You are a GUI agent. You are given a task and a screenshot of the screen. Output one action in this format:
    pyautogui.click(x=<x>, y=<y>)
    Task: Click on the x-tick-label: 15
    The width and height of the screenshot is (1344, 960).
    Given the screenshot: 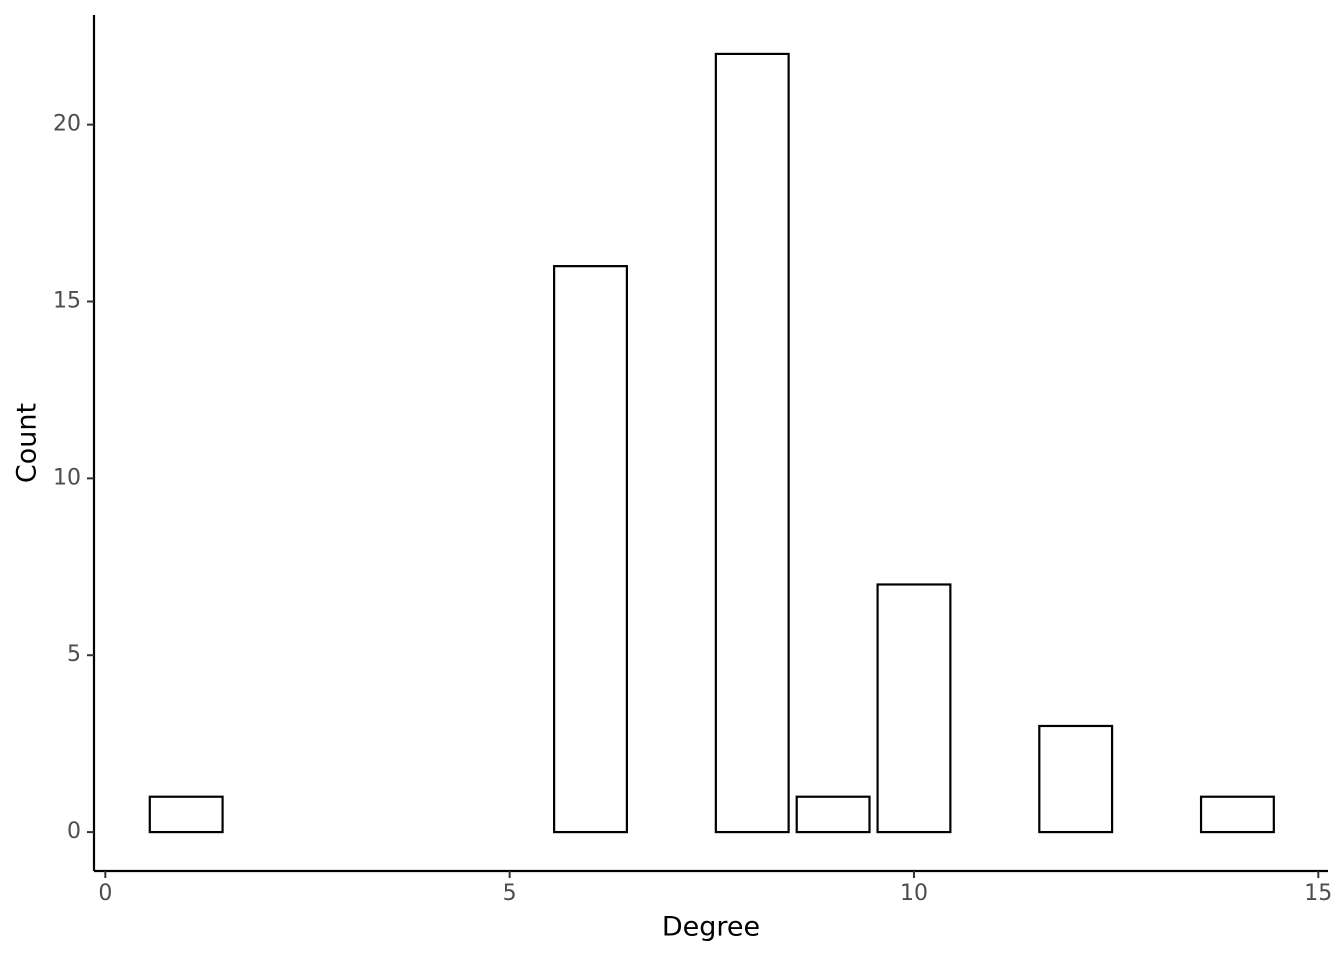 What is the action you would take?
    pyautogui.click(x=1318, y=893)
    